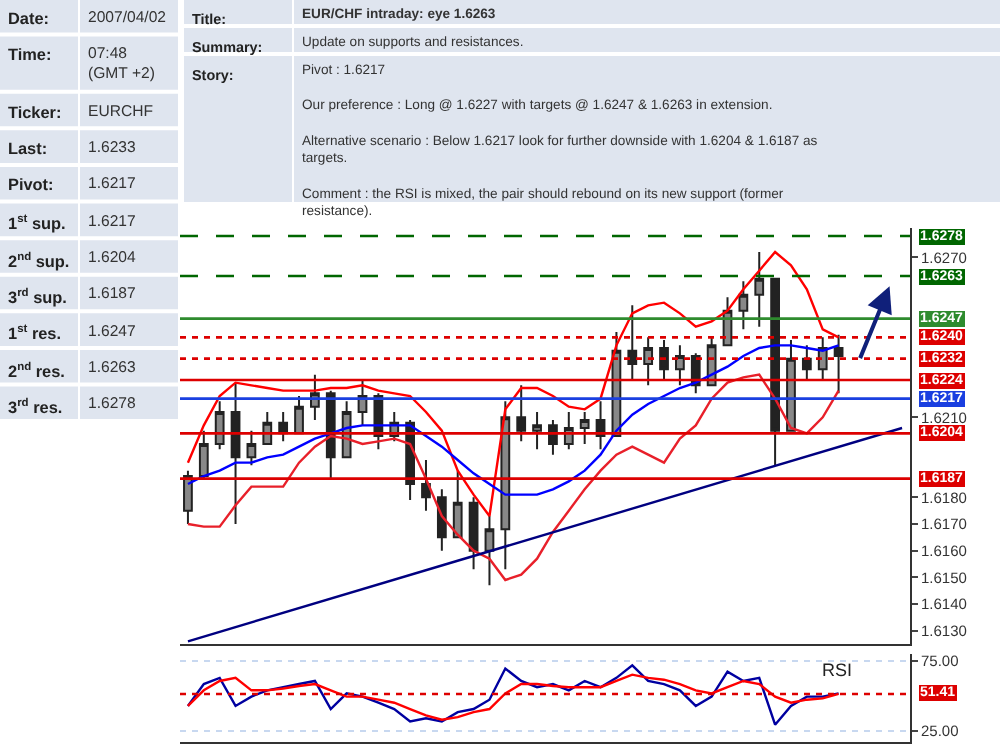  I want to click on text: Ticker:, so click(35, 113).